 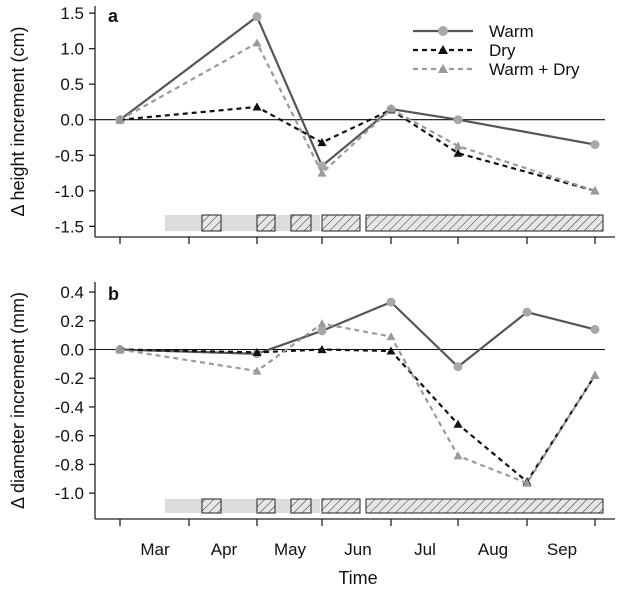 What do you see at coordinates (357, 578) in the screenshot?
I see `x-axis-title: Time` at bounding box center [357, 578].